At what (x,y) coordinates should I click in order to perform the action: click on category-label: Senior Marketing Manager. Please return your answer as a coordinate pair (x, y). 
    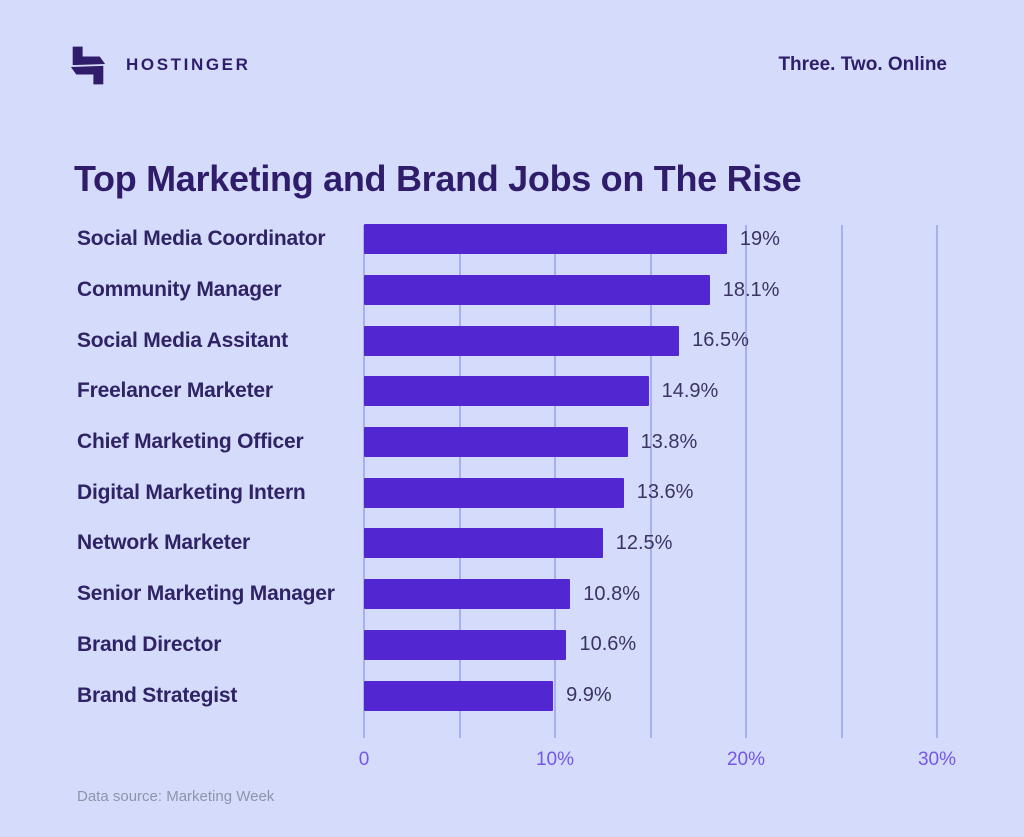
    Looking at the image, I should click on (206, 594).